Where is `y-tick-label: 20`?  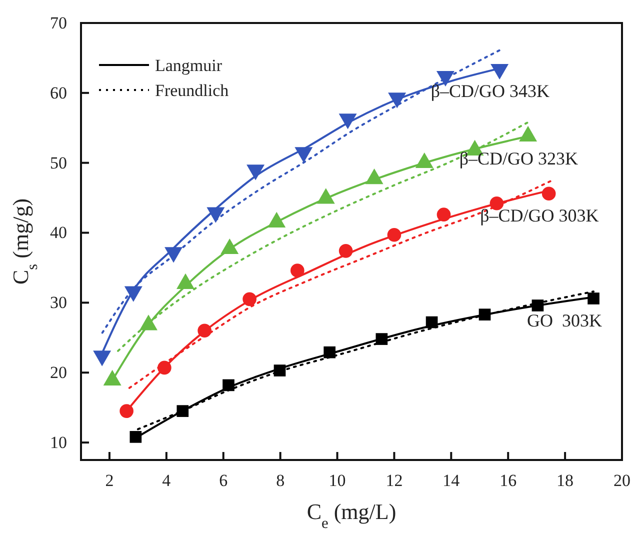 y-tick-label: 20 is located at coordinates (58, 372).